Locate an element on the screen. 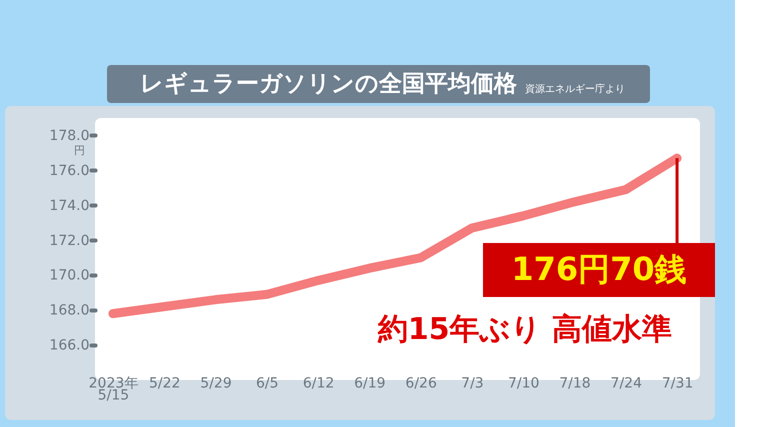  x-tick-label: 6/19 is located at coordinates (370, 384).